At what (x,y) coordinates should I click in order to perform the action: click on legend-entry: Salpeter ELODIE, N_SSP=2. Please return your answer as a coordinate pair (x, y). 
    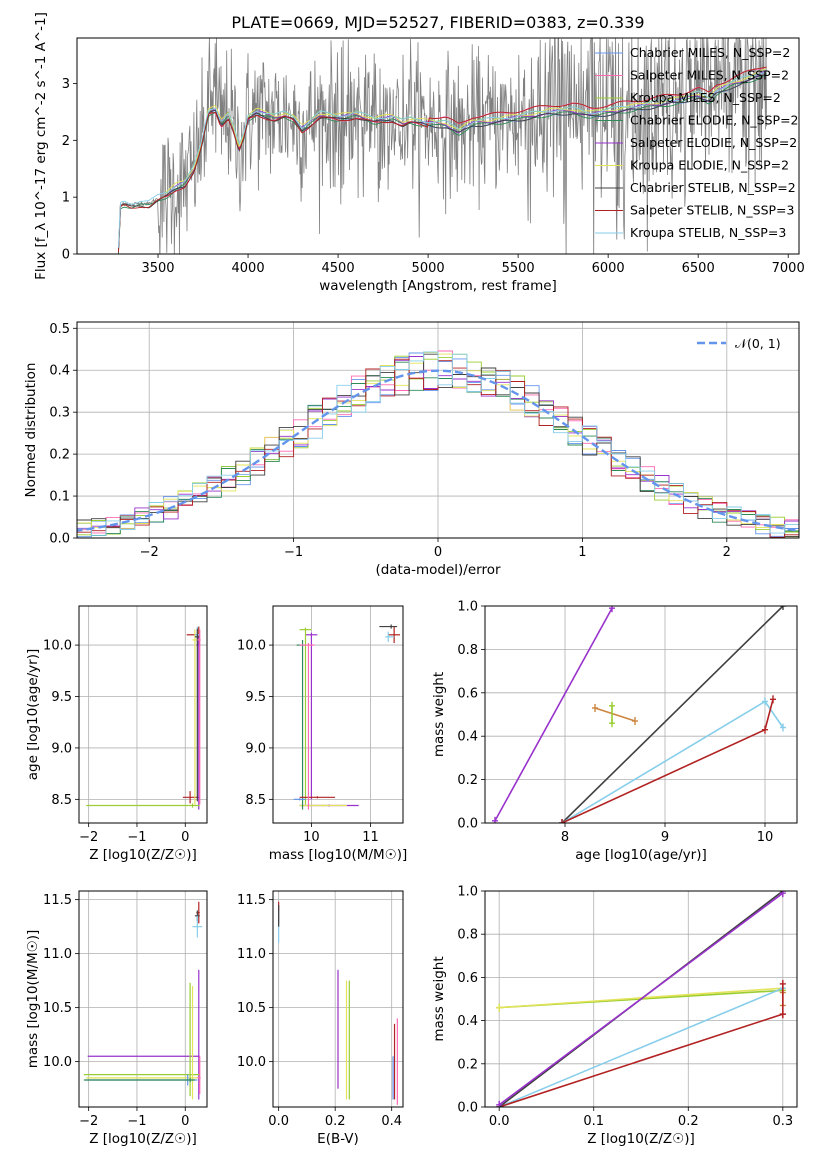
    Looking at the image, I should click on (713, 142).